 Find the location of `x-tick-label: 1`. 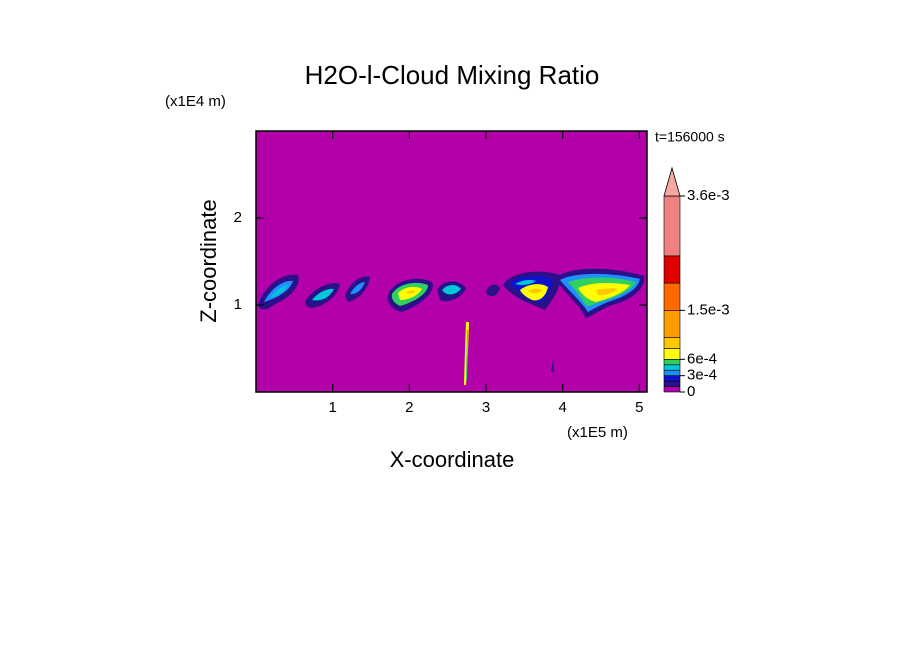

x-tick-label: 1 is located at coordinates (332, 407).